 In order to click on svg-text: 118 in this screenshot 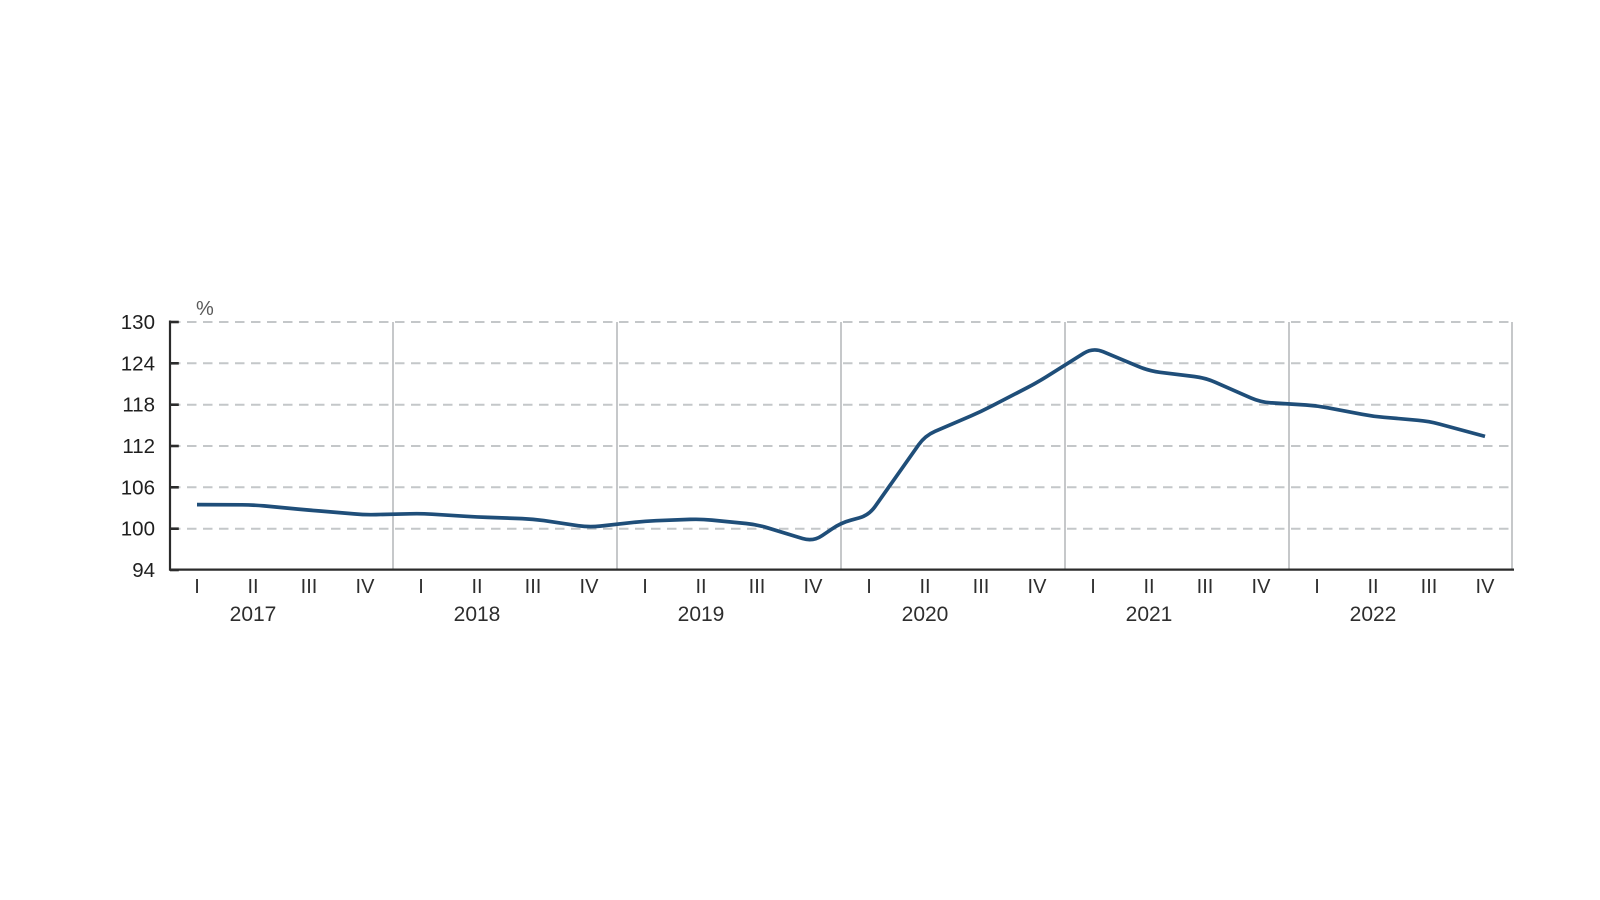, I will do `click(138, 405)`.